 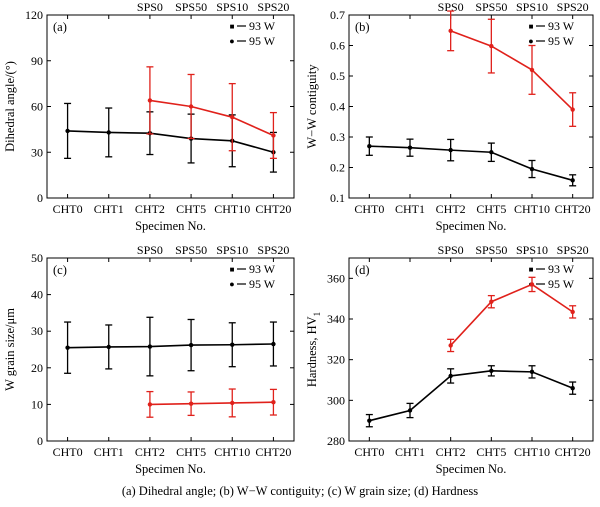 What do you see at coordinates (362, 27) in the screenshot?
I see `panel-label: (b)` at bounding box center [362, 27].